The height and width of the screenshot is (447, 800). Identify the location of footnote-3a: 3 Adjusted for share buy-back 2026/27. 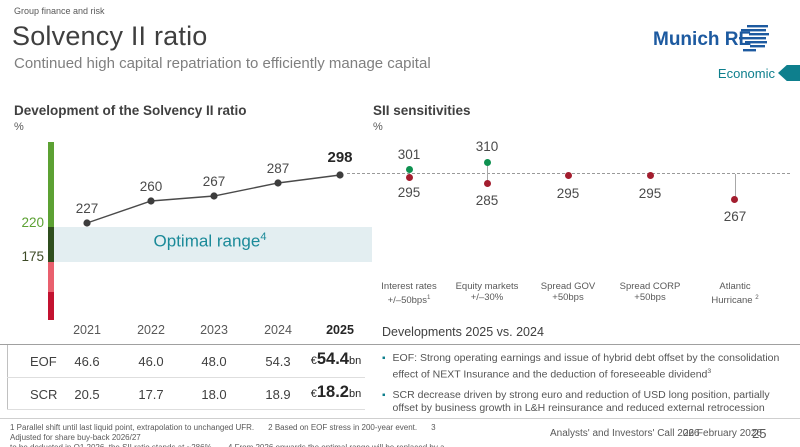
(223, 432).